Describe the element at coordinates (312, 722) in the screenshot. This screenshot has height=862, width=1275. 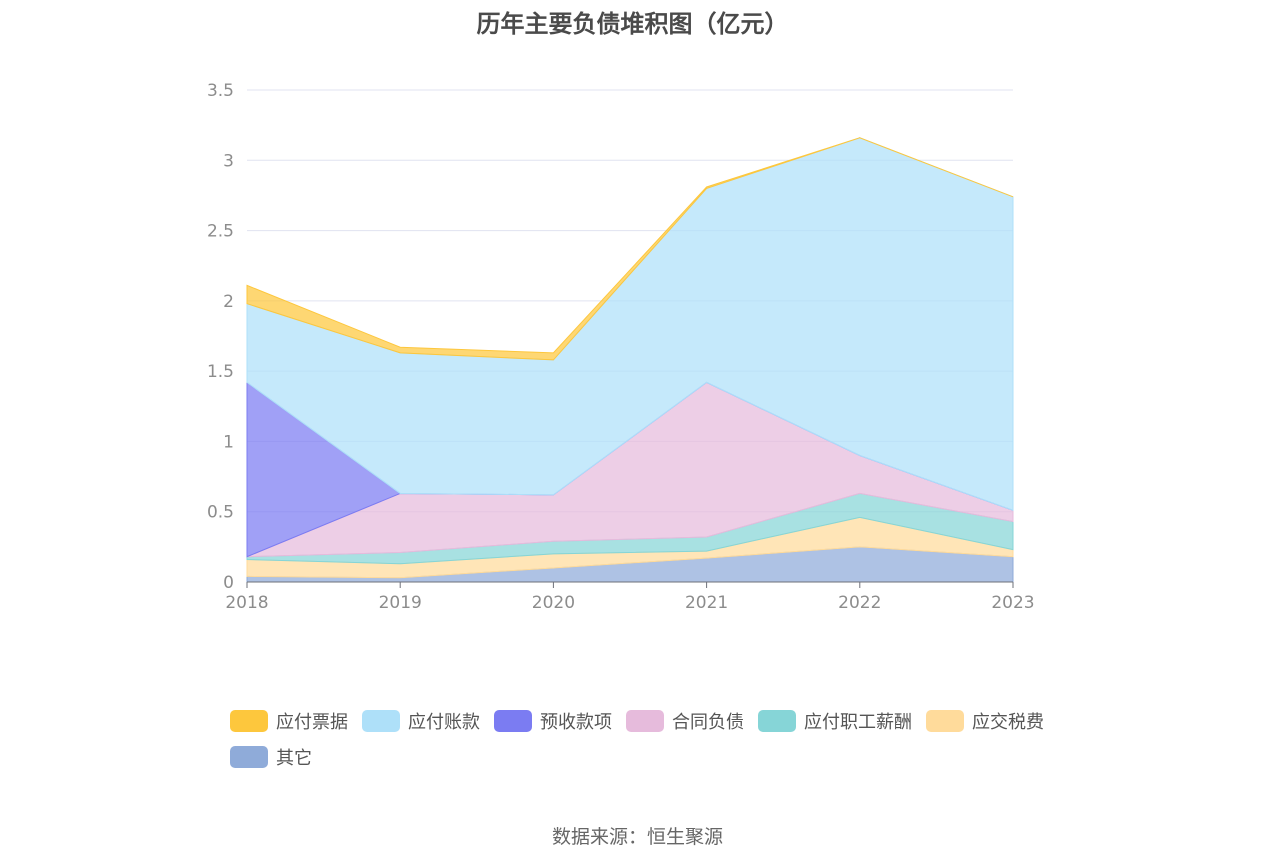
I see `legend-label: 应付票据` at that location.